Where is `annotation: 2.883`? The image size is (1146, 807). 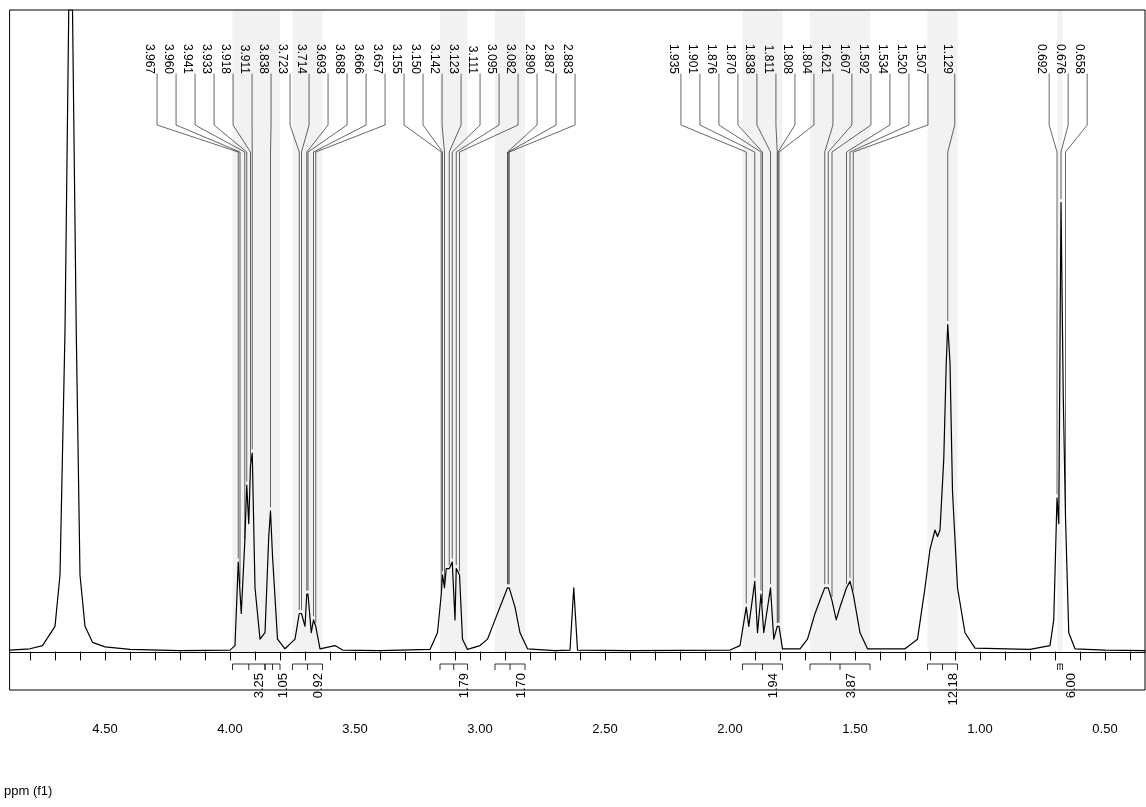
annotation: 2.883 is located at coordinates (568, 59).